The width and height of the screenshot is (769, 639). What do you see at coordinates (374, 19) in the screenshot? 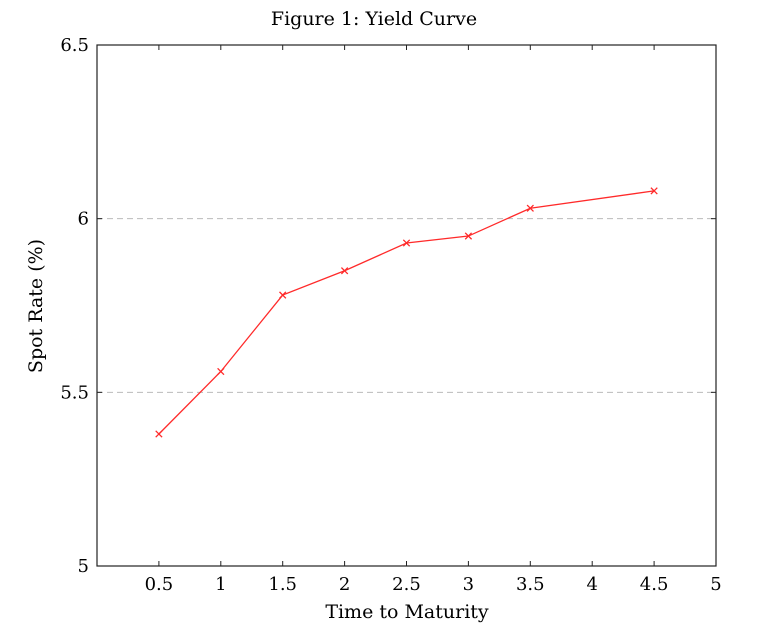
I see `chart-title: Figure 1: Yield Curve` at bounding box center [374, 19].